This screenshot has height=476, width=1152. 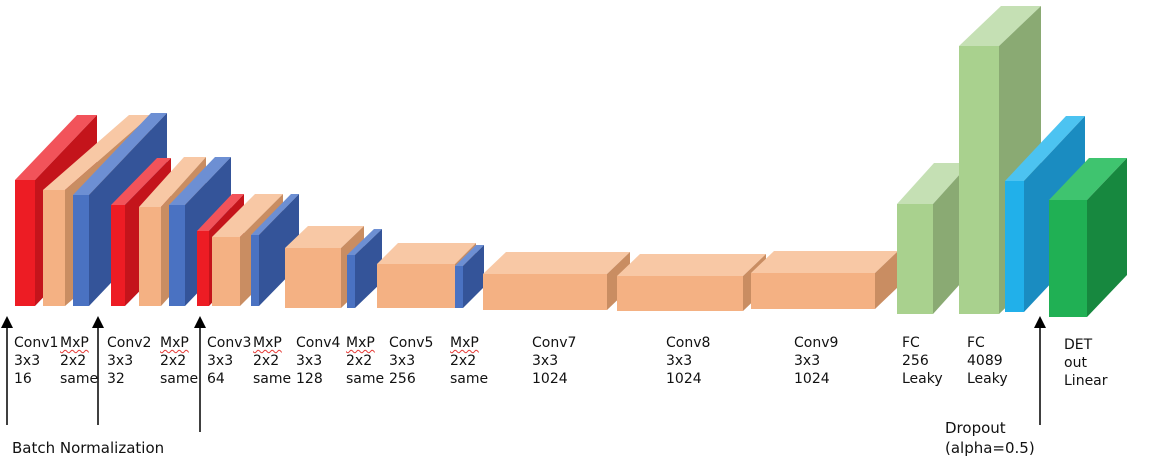 What do you see at coordinates (177, 255) in the screenshot?
I see `batchnorm2-block-front` at bounding box center [177, 255].